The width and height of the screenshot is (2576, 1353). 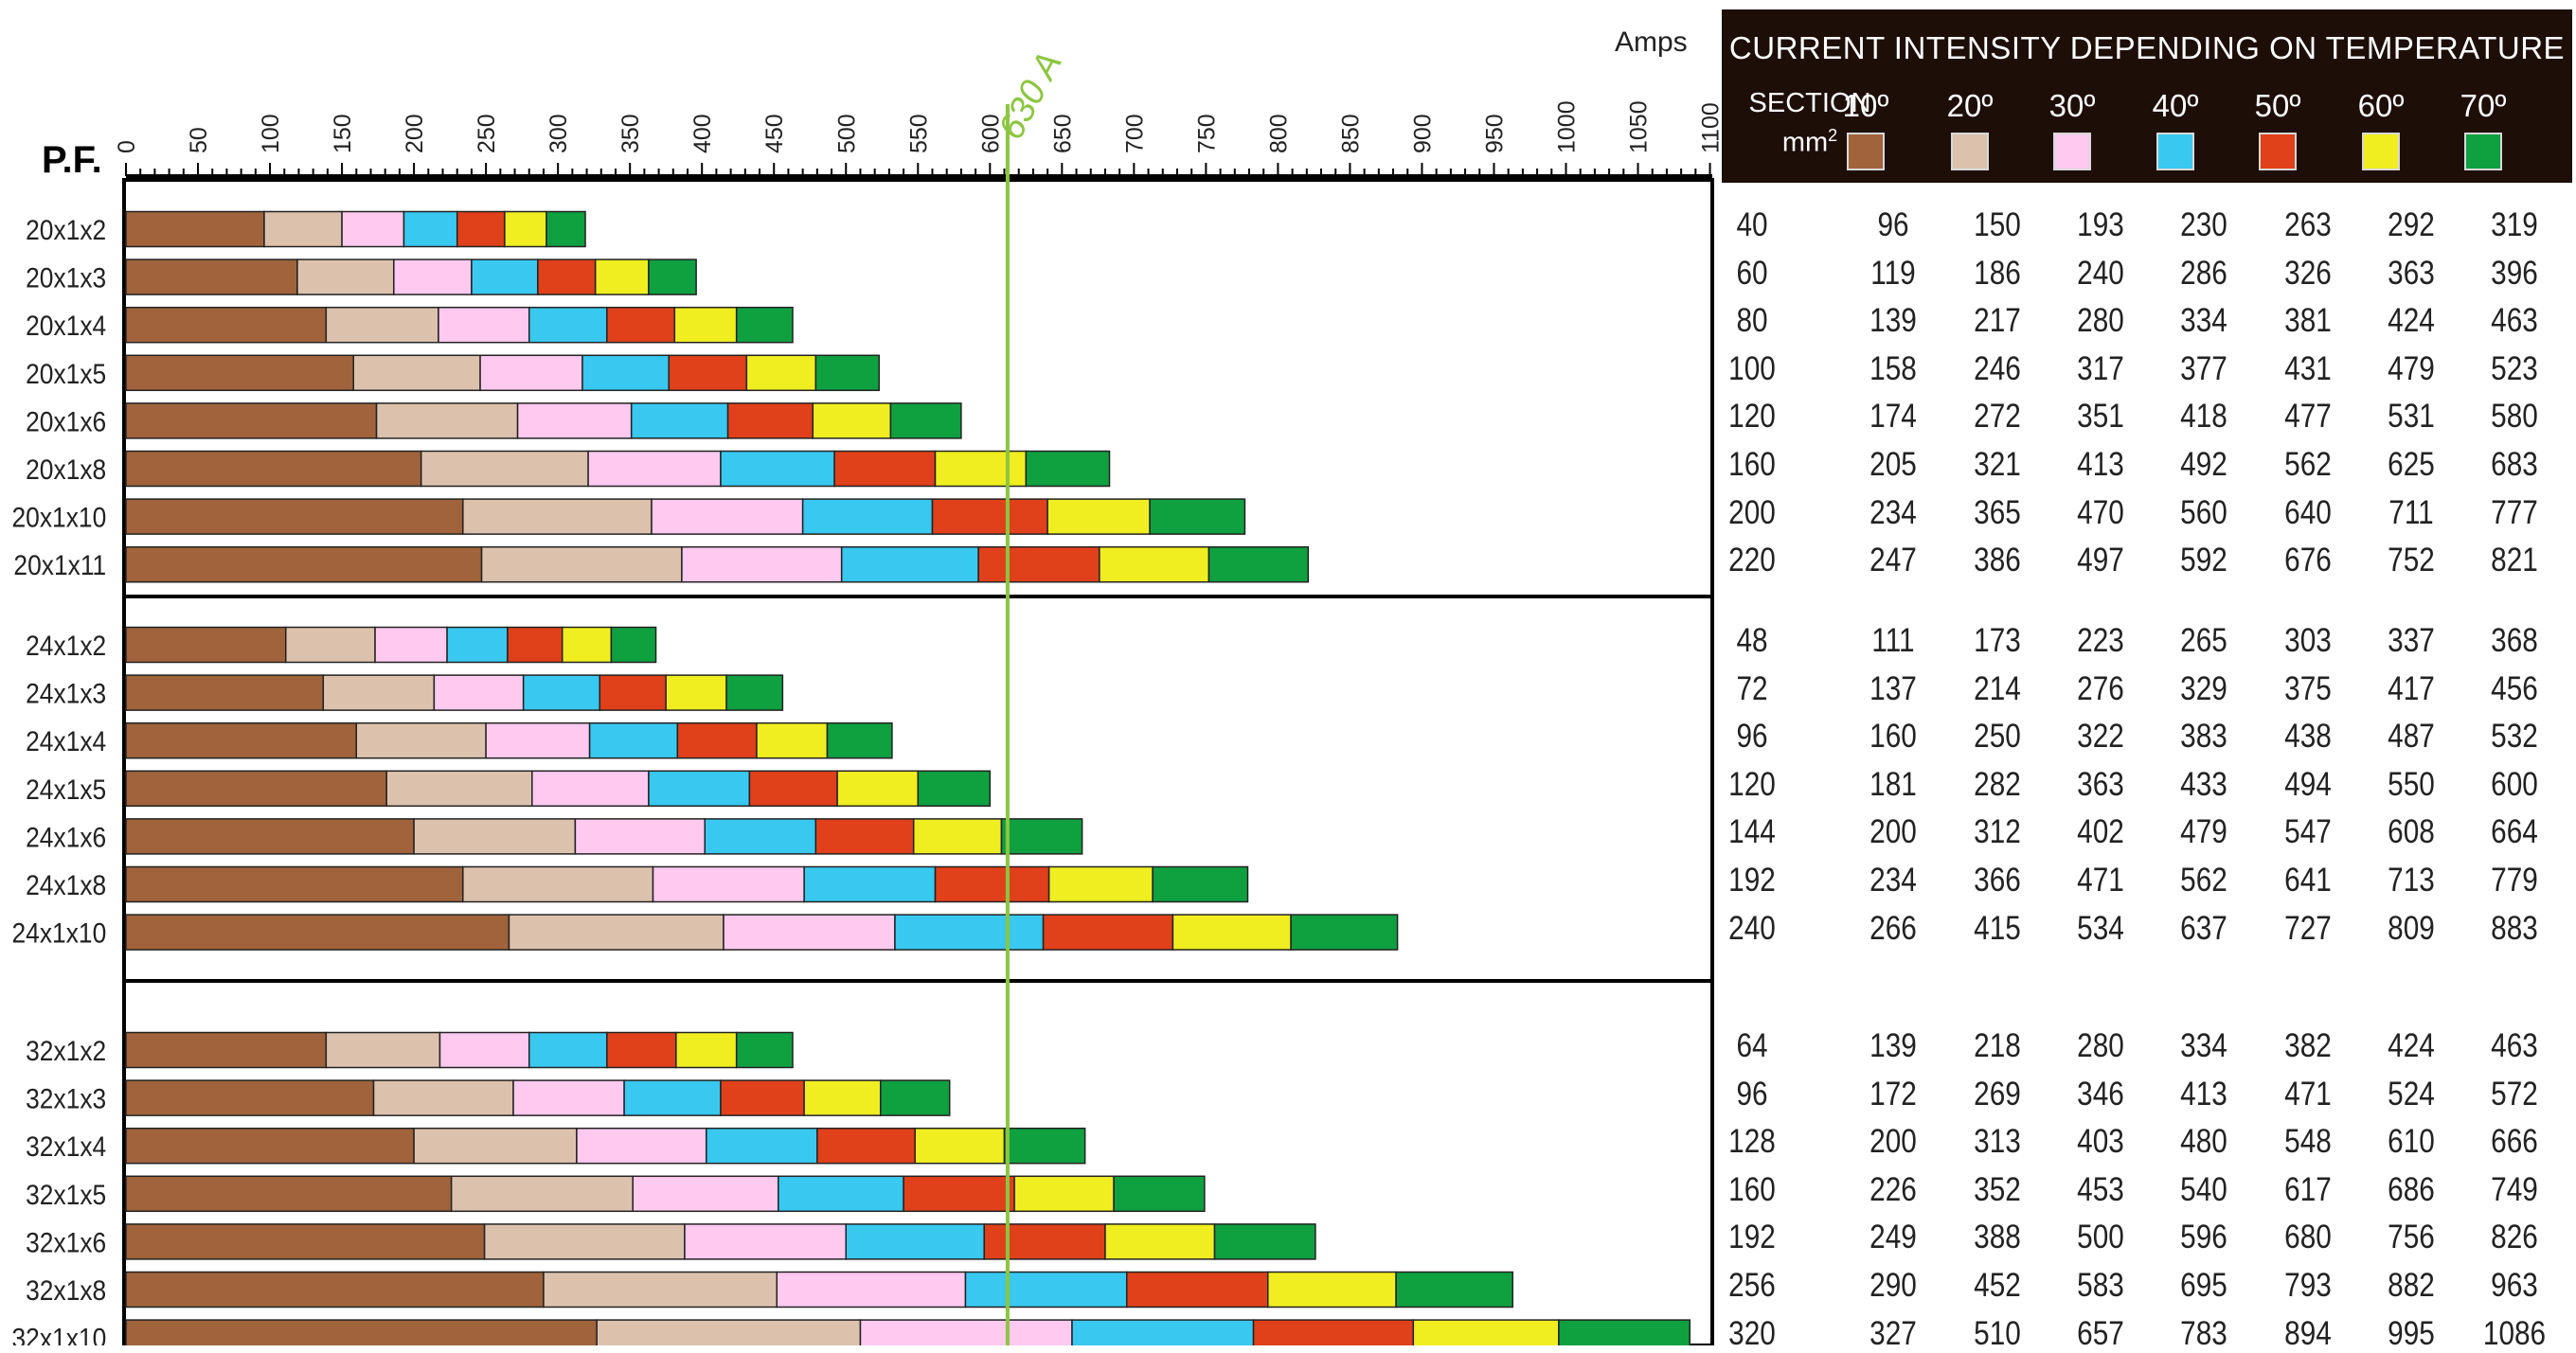 What do you see at coordinates (66, 1146) in the screenshot?
I see `row-label: 32x1x4` at bounding box center [66, 1146].